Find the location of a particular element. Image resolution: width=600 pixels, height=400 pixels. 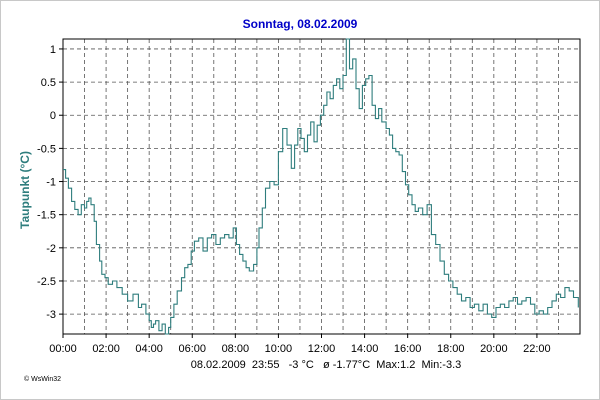

y-tick-label: -2 is located at coordinates (51, 249).